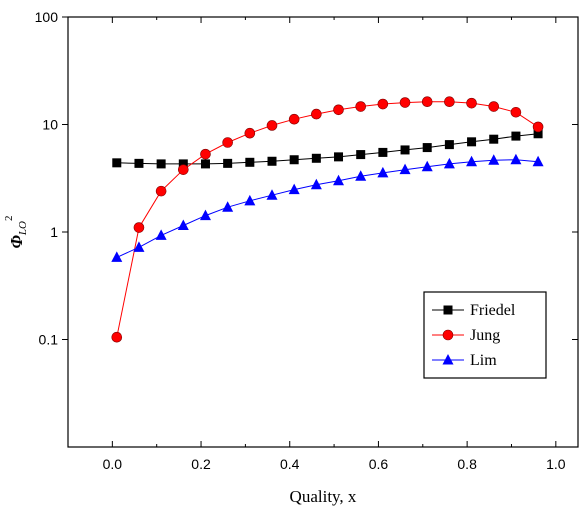 This screenshot has width=582, height=513. What do you see at coordinates (50, 125) in the screenshot?
I see `y-tick-label: 10` at bounding box center [50, 125].